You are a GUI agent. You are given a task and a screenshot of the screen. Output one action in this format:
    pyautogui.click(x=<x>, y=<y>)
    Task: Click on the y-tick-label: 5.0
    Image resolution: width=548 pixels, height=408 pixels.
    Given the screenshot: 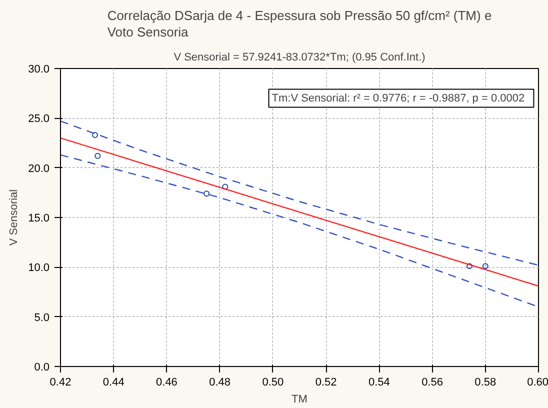 What is the action you would take?
    pyautogui.click(x=42, y=318)
    